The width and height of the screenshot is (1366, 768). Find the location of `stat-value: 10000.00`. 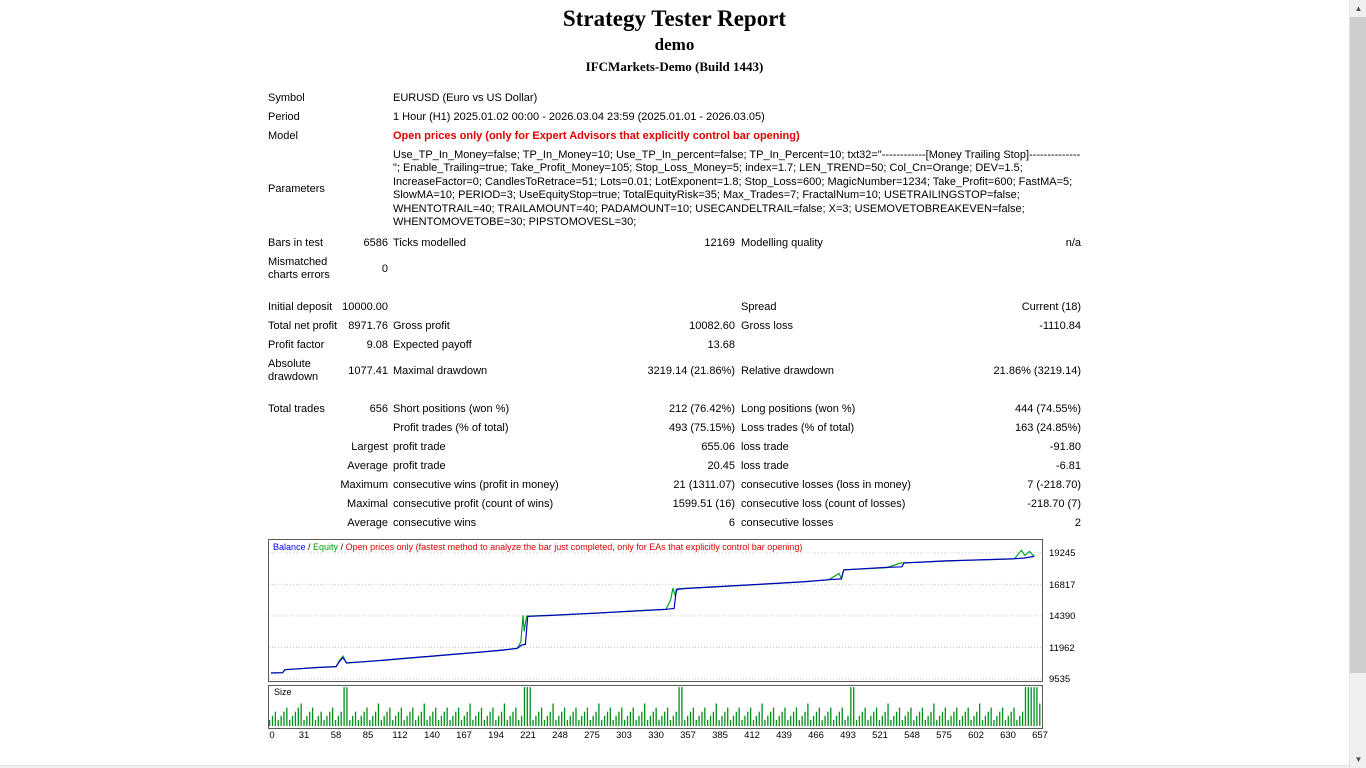

stat-value: 10000.00 is located at coordinates (365, 307).